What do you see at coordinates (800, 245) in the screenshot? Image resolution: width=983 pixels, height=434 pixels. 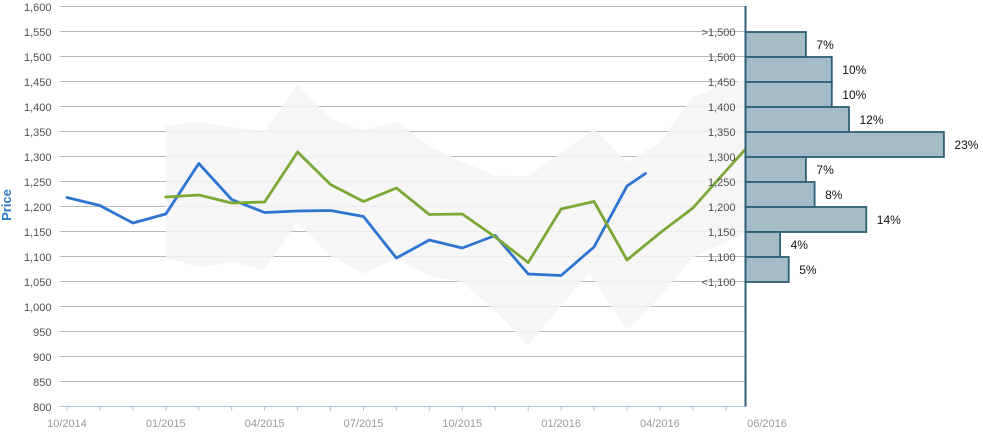 I see `svg-text: 4%` at bounding box center [800, 245].